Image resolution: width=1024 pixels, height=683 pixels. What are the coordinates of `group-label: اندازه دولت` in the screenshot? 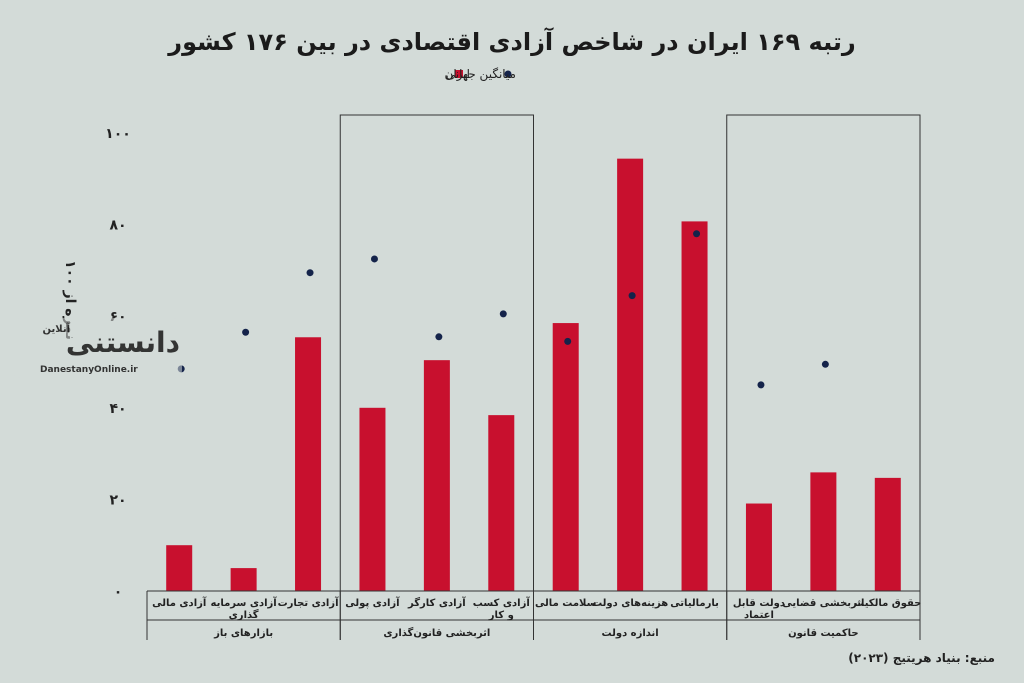 It's located at (630, 633).